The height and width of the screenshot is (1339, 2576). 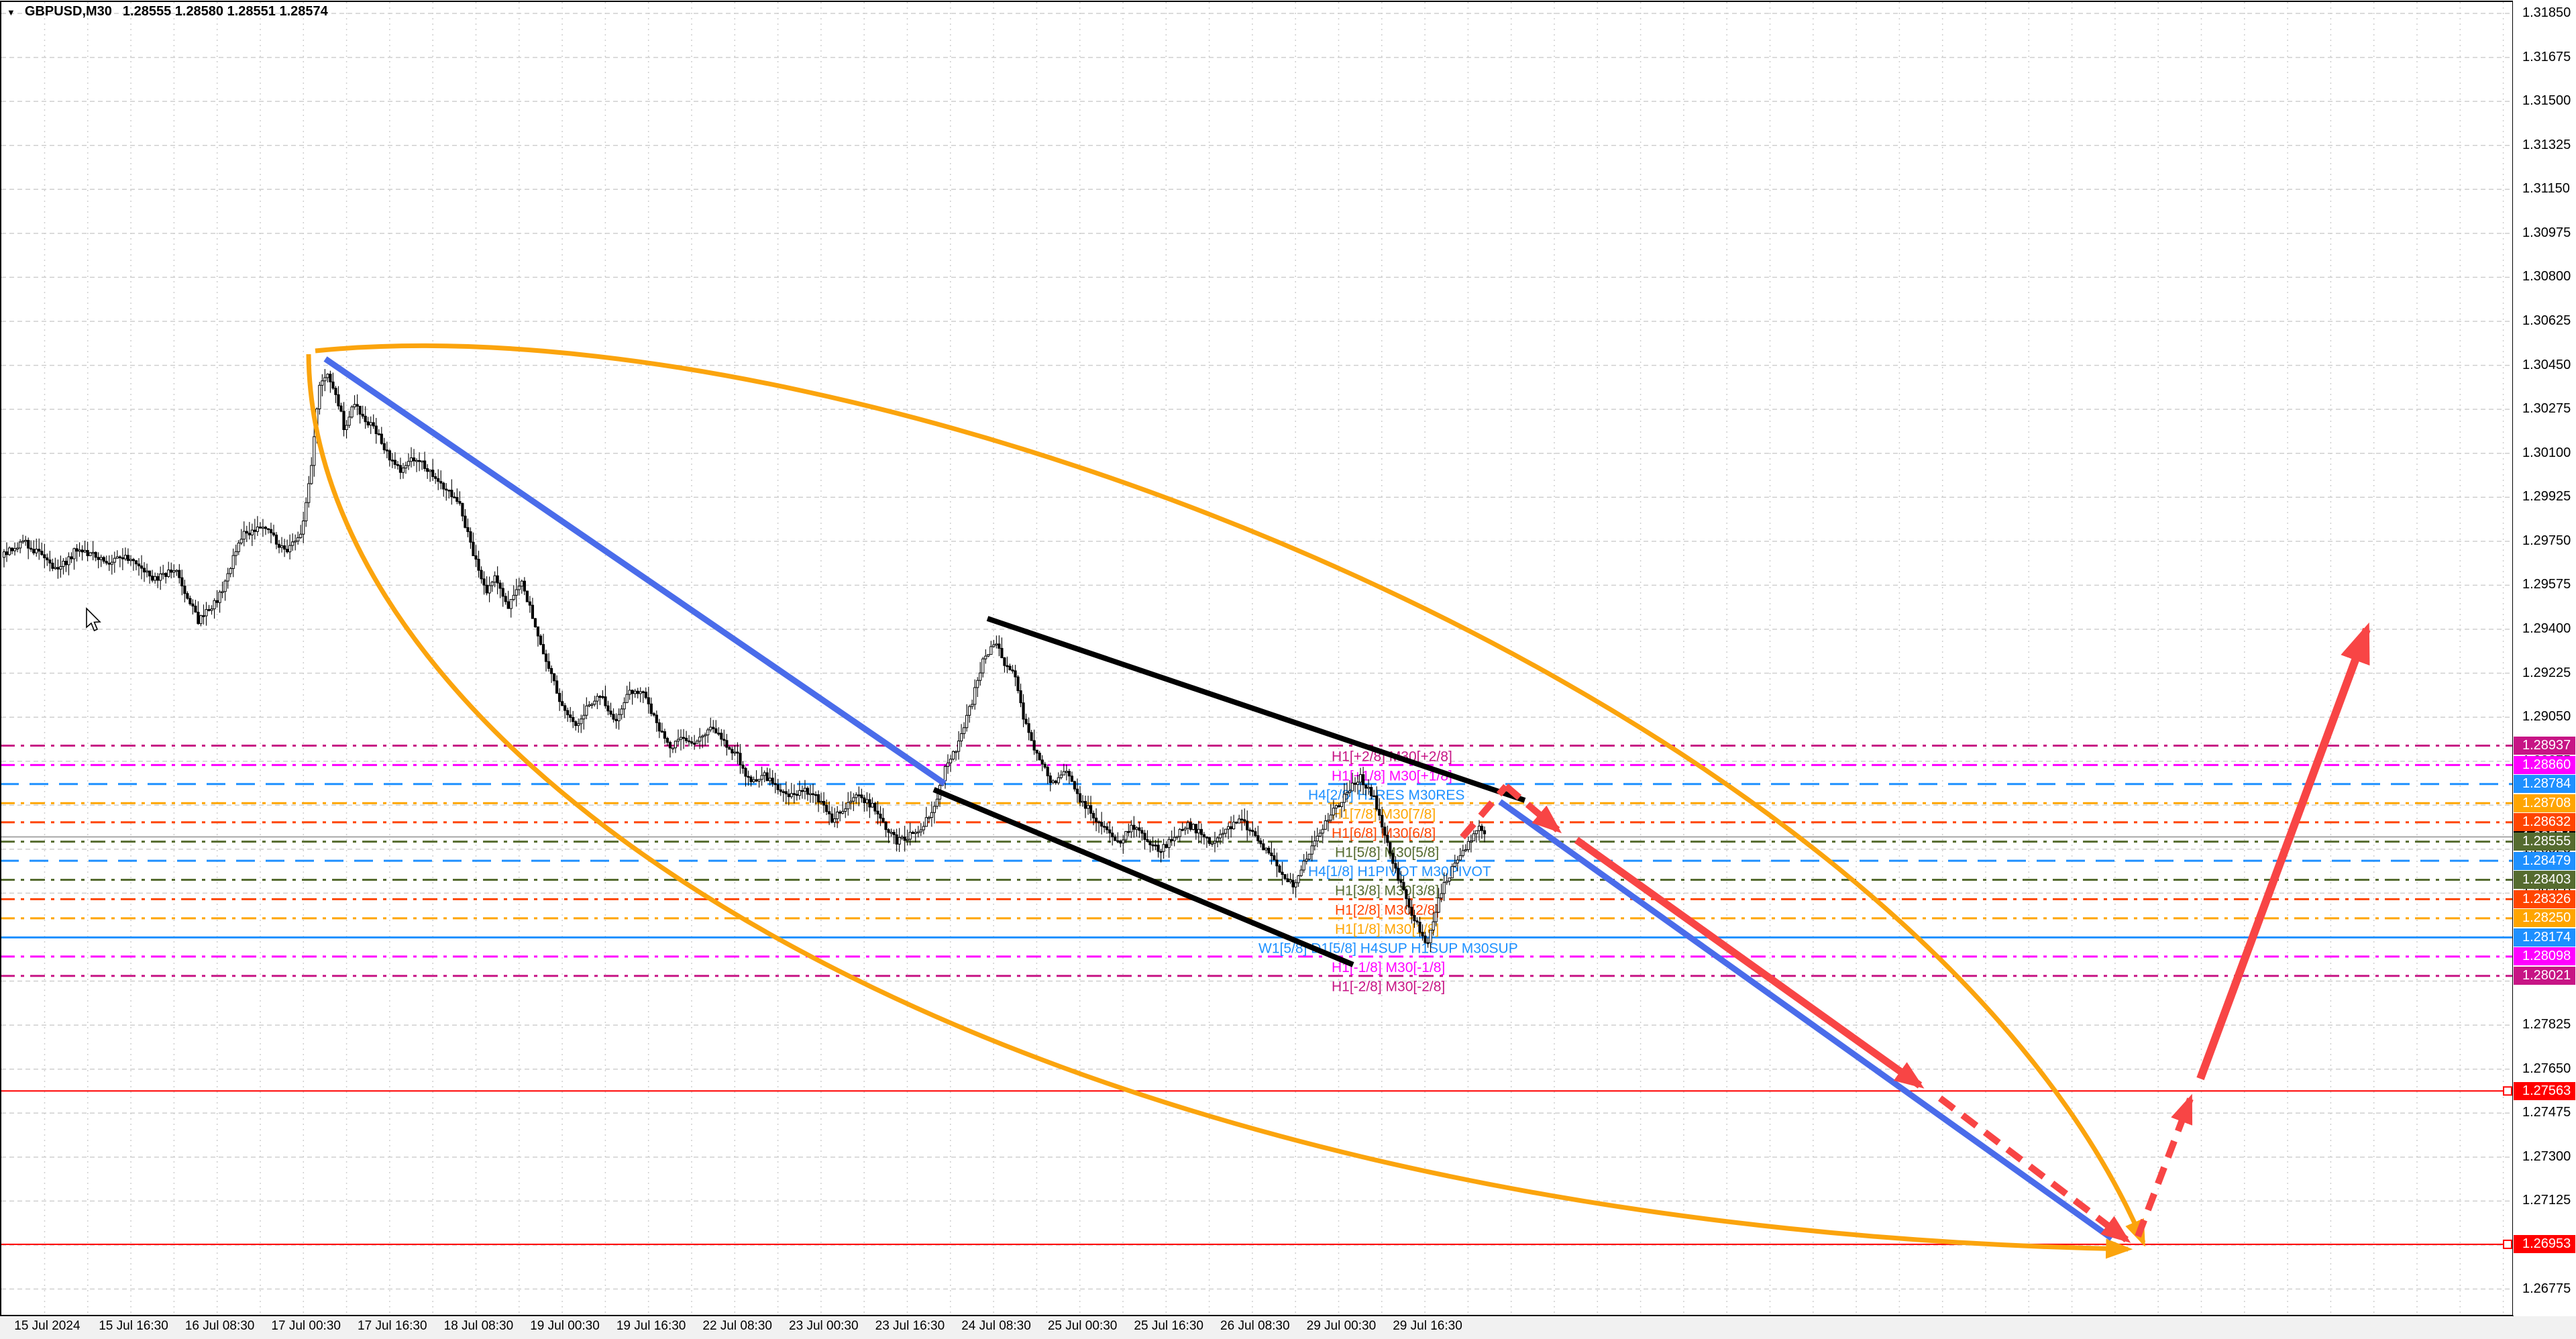 I want to click on channel-line-lower, so click(x=1143, y=877).